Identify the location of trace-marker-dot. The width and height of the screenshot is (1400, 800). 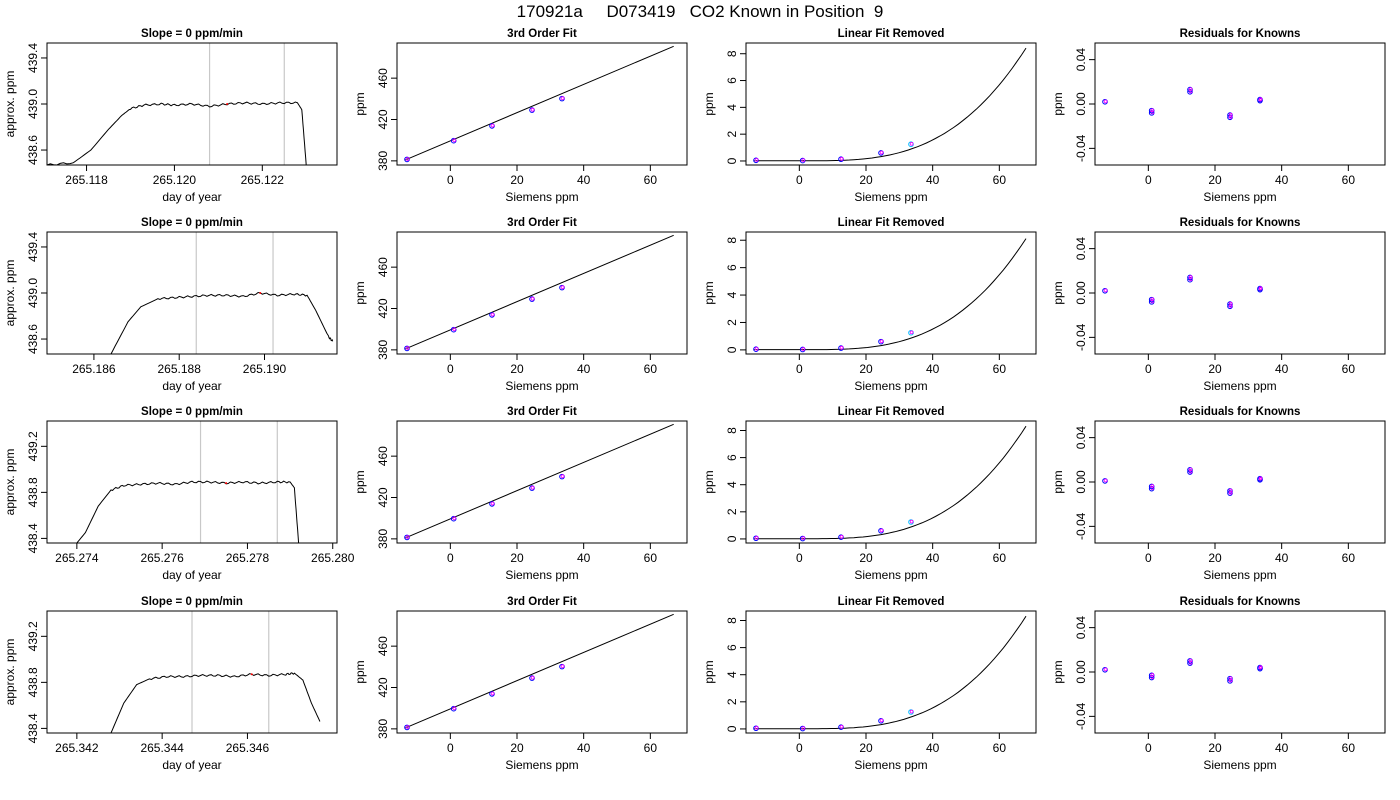
(251, 674).